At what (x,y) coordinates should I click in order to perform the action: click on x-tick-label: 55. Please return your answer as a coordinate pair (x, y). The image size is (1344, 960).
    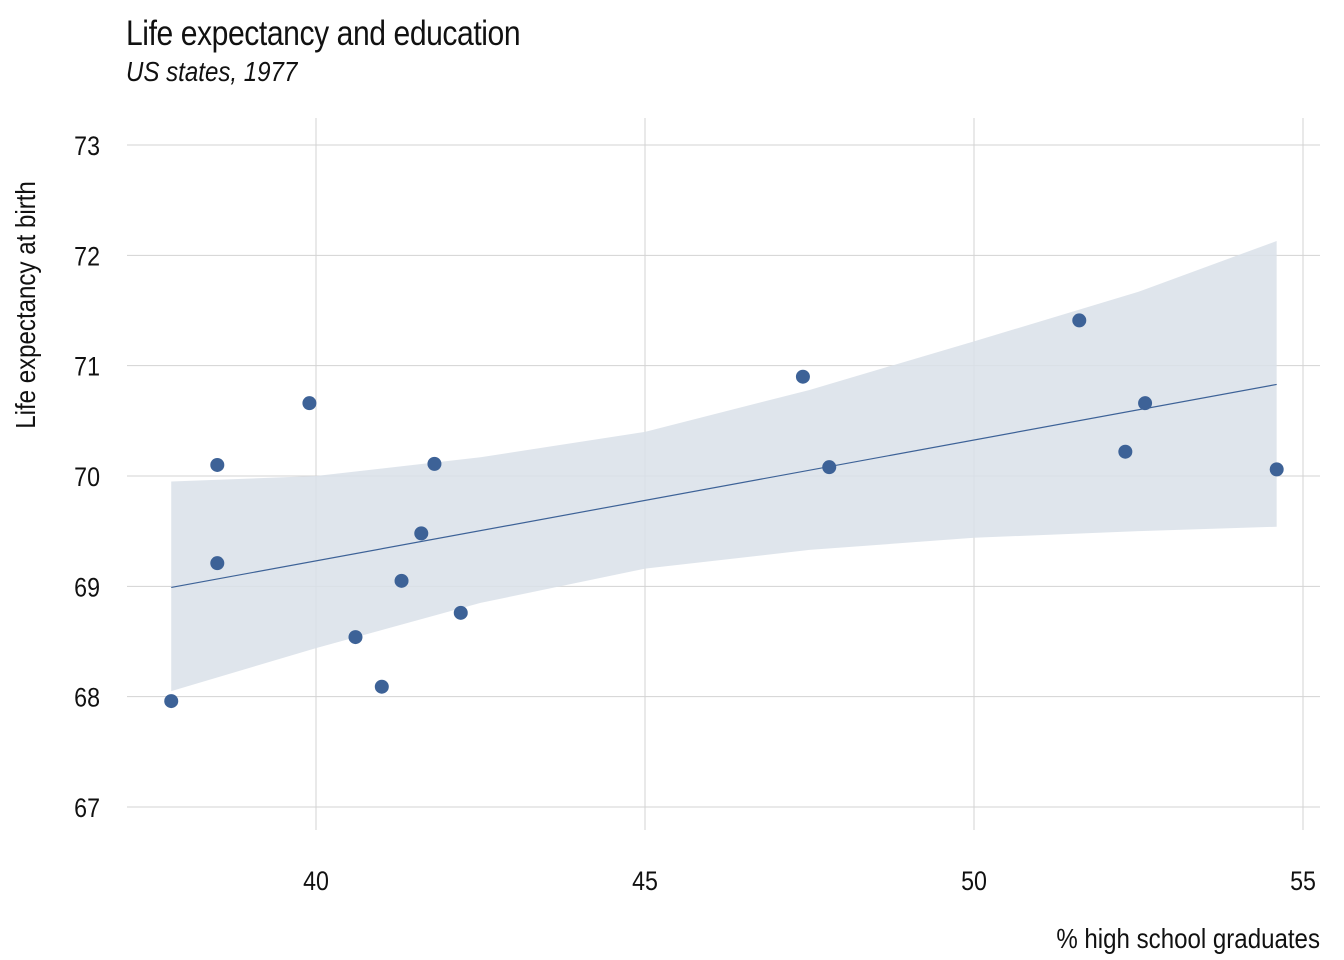
    Looking at the image, I should click on (1303, 881).